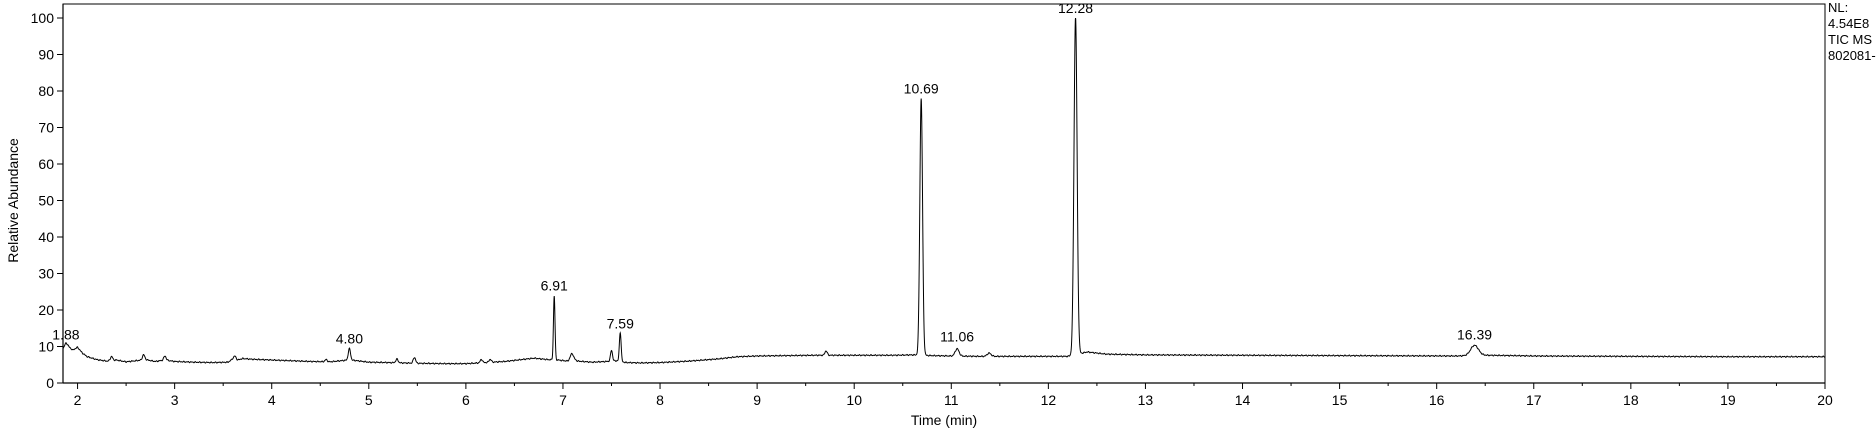 This screenshot has width=1876, height=436. What do you see at coordinates (921, 88) in the screenshot?
I see `peak-label: 10.69` at bounding box center [921, 88].